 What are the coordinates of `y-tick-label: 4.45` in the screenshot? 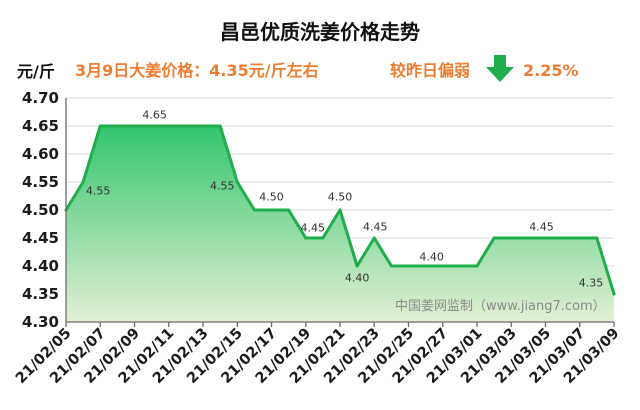 It's located at (40, 238).